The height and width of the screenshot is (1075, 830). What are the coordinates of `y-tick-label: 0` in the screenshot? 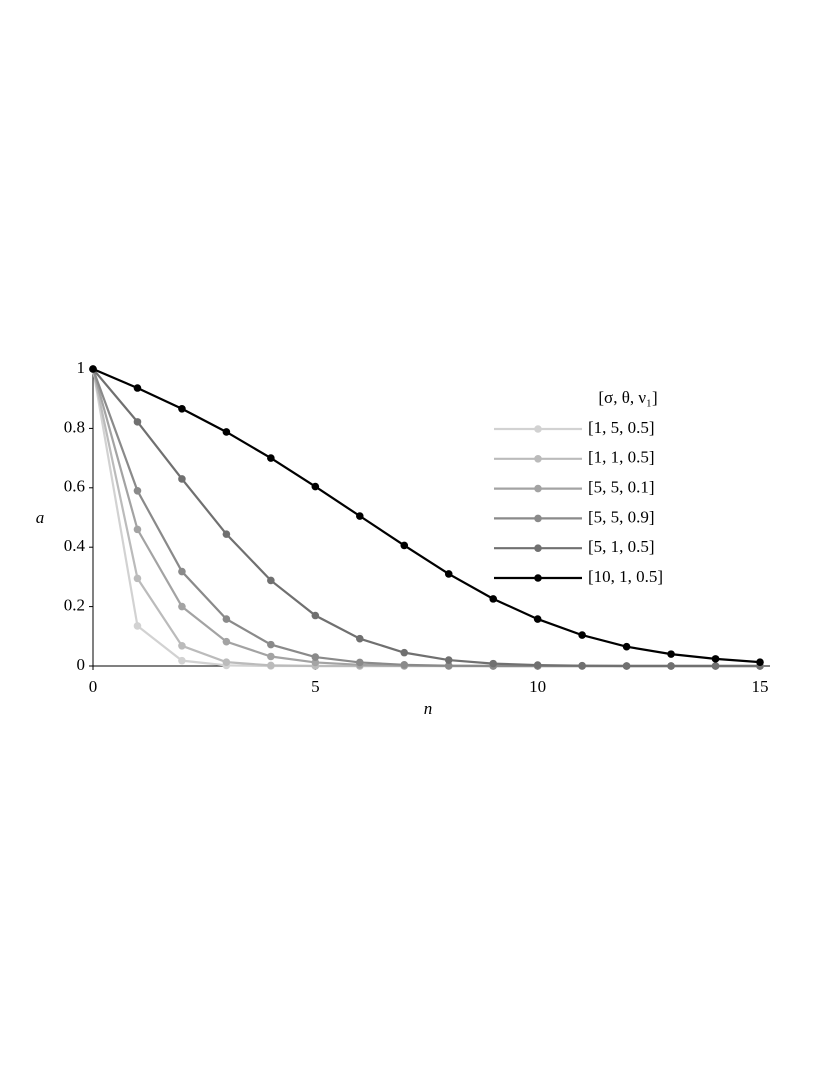 It's located at (81, 664).